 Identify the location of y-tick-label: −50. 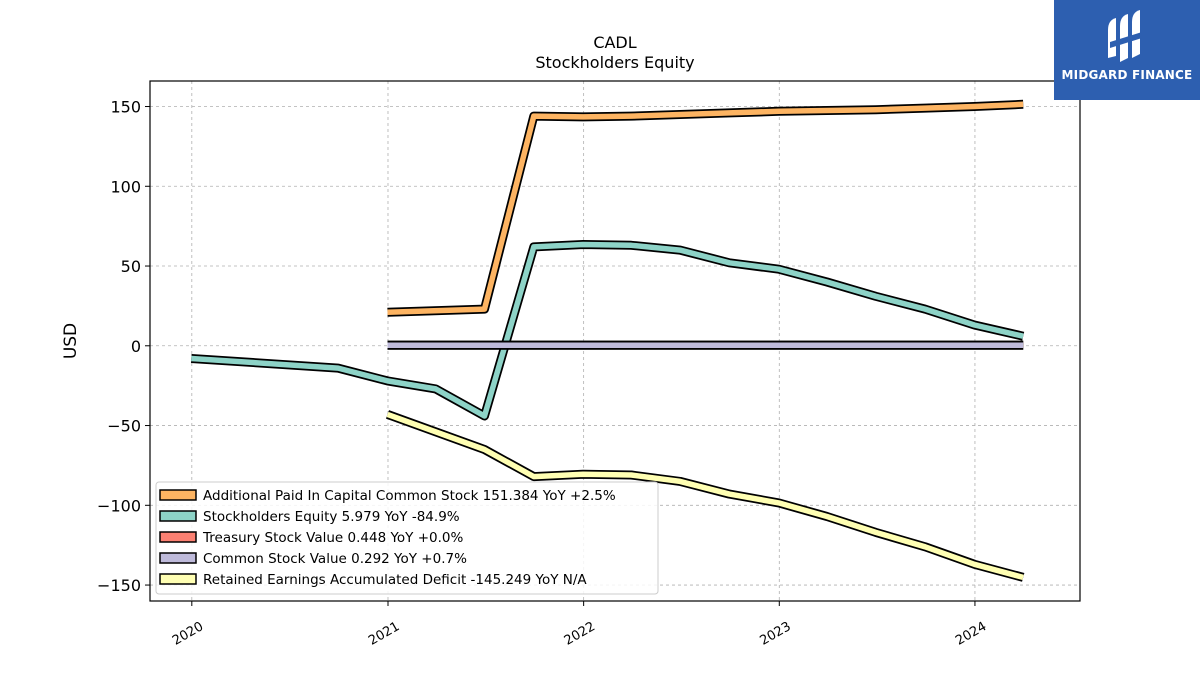
(124, 426).